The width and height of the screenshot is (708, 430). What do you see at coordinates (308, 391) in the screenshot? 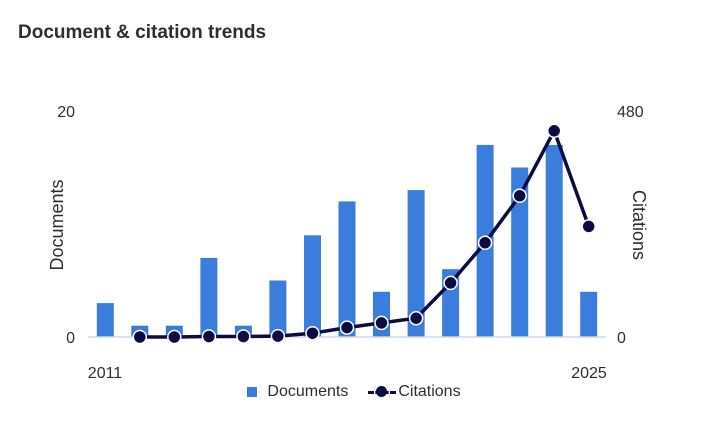
I see `legend-label-documents: Documents` at bounding box center [308, 391].